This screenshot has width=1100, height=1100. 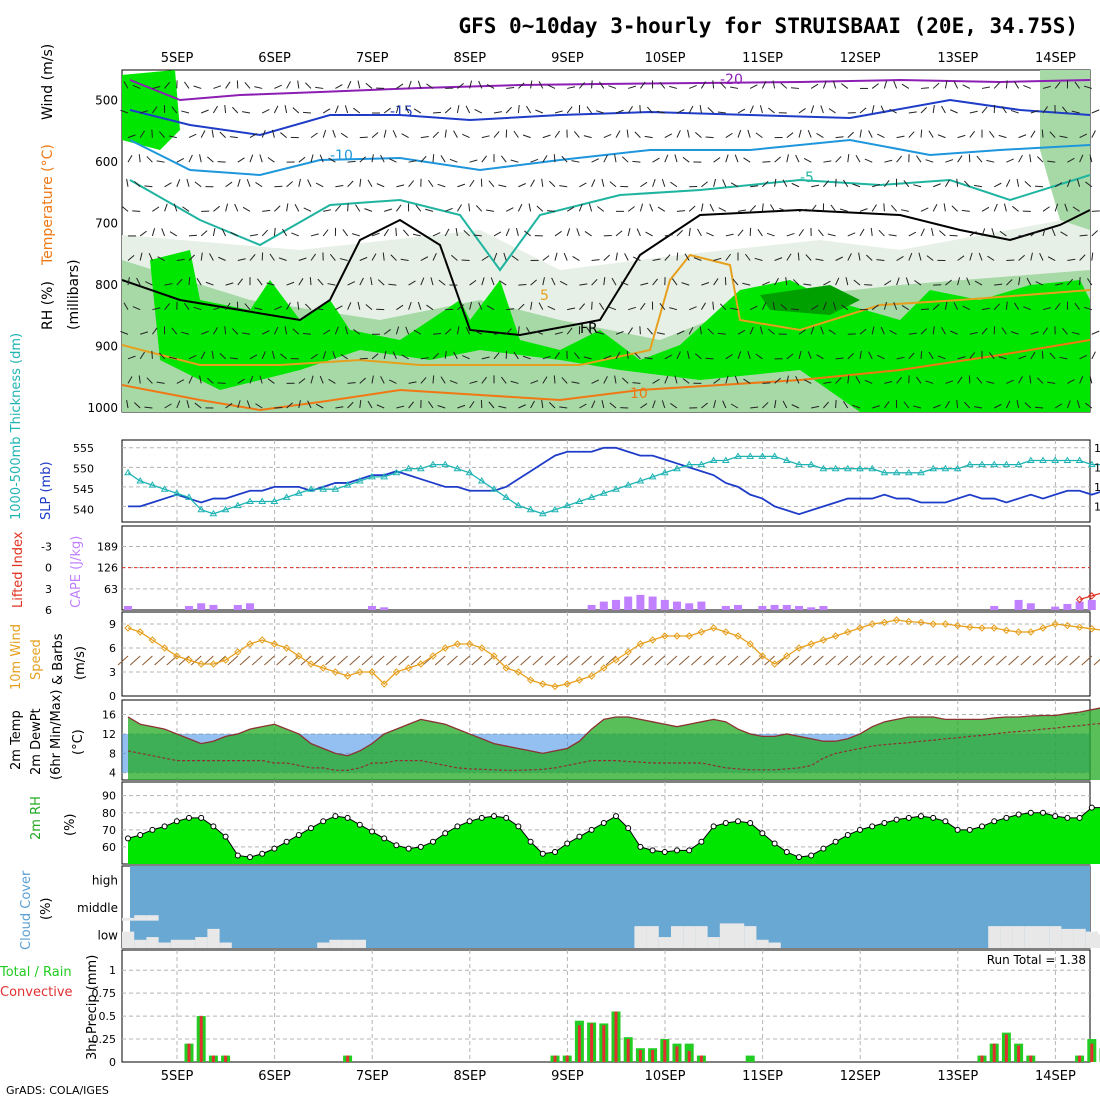 What do you see at coordinates (799, 607) in the screenshot?
I see `cape-bar` at bounding box center [799, 607].